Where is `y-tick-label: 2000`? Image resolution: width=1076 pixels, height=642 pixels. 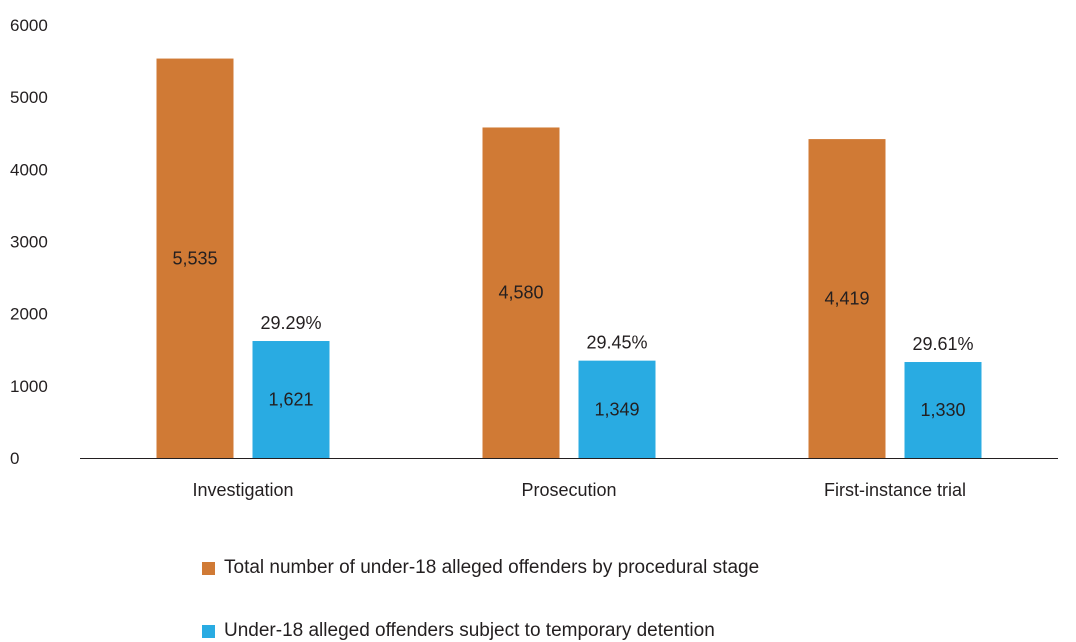 y-tick-label: 2000 is located at coordinates (29, 314).